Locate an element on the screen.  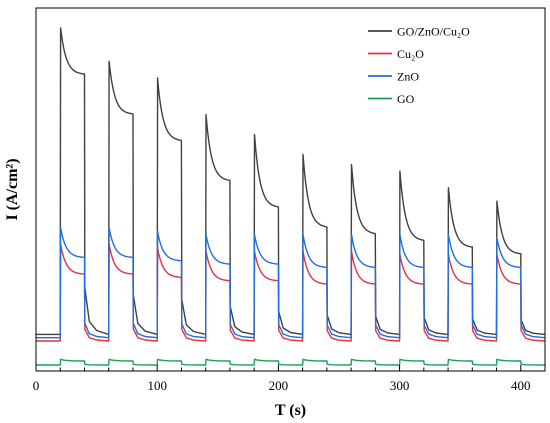
legend-label-3: GO is located at coordinates (406, 99).